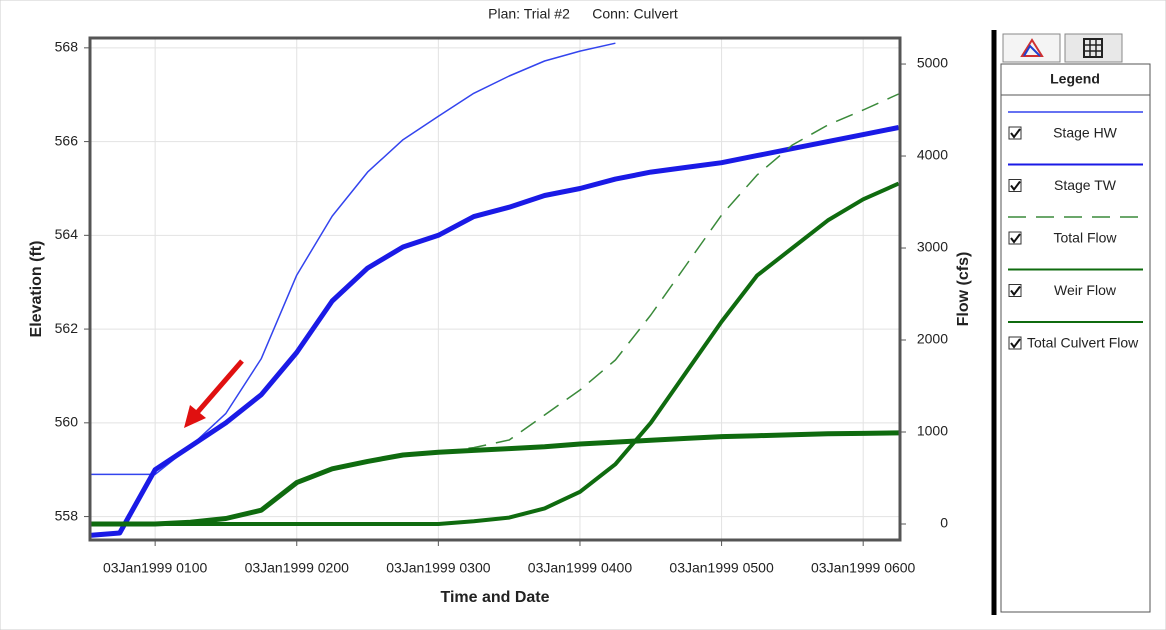 Image resolution: width=1166 pixels, height=630 pixels. What do you see at coordinates (932, 247) in the screenshot?
I see `y2-tick-label: 3000` at bounding box center [932, 247].